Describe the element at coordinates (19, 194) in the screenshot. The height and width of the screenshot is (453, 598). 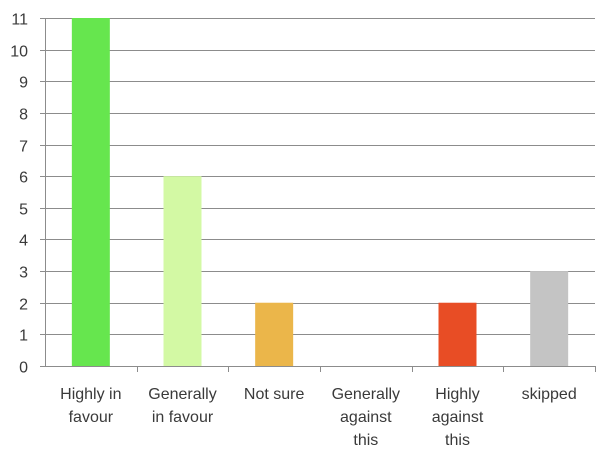
I see `y-tick-labels: 0 1 2 3 4 5 6 7 8 9 10 11` at that location.